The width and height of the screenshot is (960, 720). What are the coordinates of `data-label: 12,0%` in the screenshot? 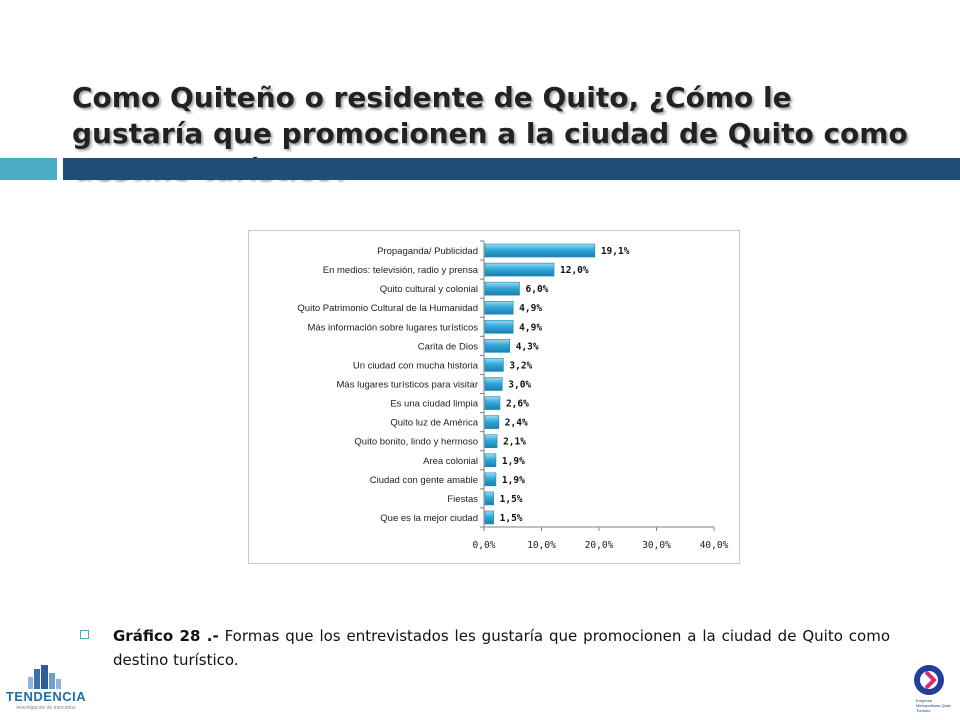 It's located at (574, 270).